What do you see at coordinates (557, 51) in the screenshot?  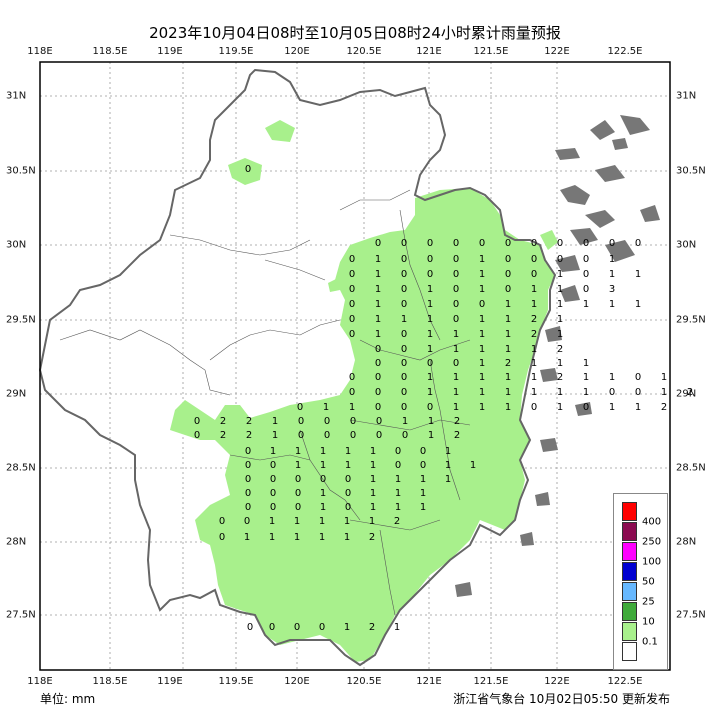 I see `lon-label: 122E` at bounding box center [557, 51].